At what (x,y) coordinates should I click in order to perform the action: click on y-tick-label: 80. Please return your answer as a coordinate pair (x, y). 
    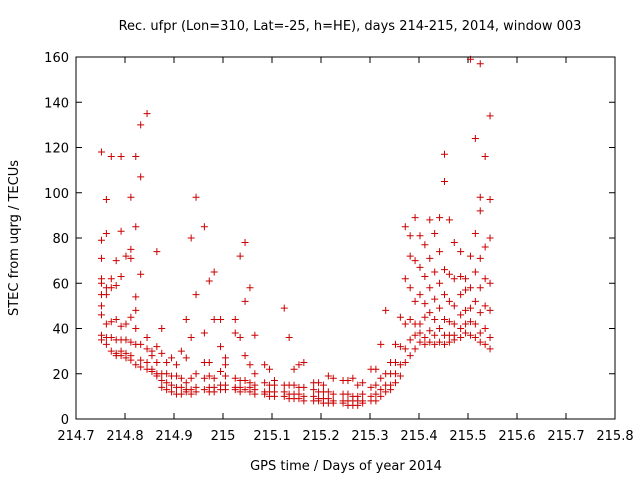
    Looking at the image, I should click on (60, 239).